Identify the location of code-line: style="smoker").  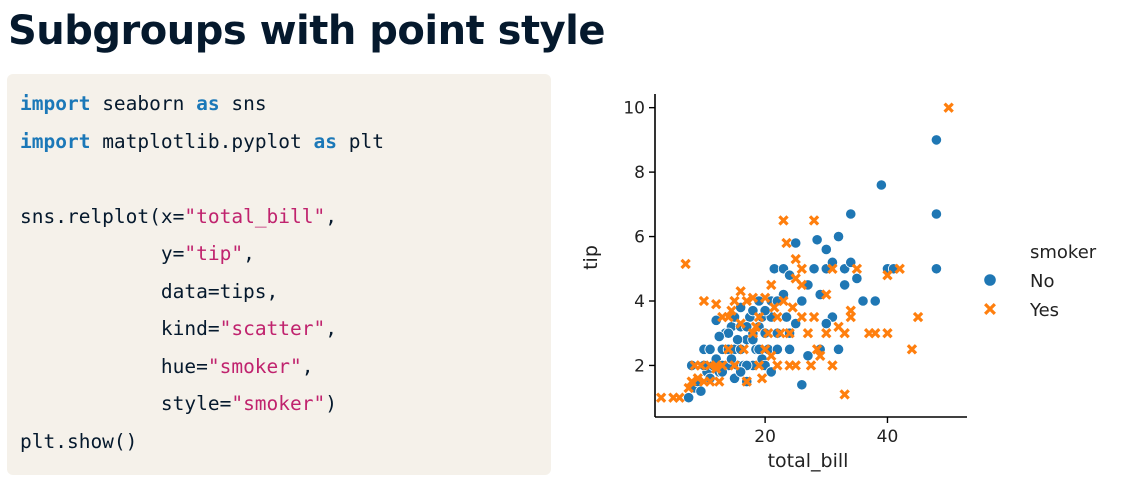
(178, 403).